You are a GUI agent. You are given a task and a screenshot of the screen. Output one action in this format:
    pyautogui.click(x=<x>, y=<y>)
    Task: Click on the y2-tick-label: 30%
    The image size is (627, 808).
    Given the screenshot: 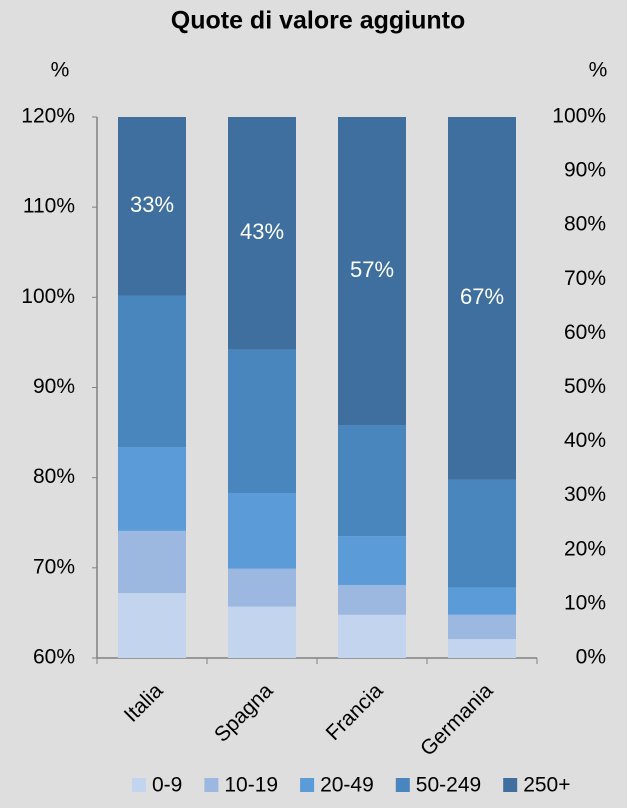 What is the action you would take?
    pyautogui.click(x=585, y=494)
    